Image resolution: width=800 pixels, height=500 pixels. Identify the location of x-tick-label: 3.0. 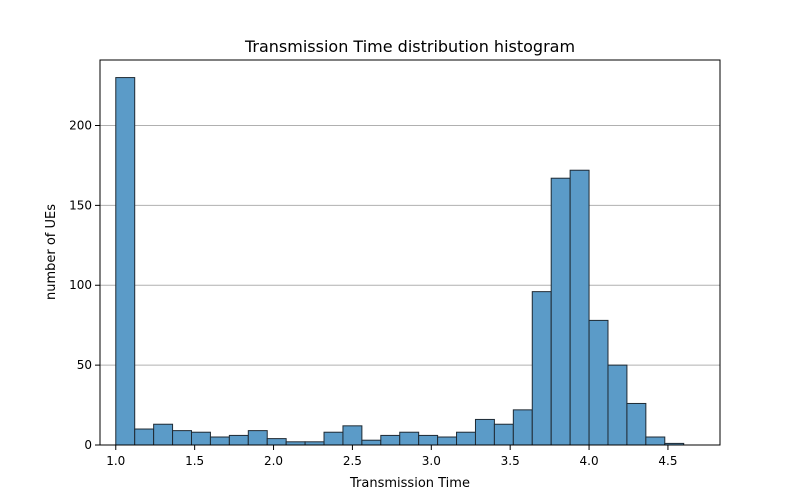
(431, 461).